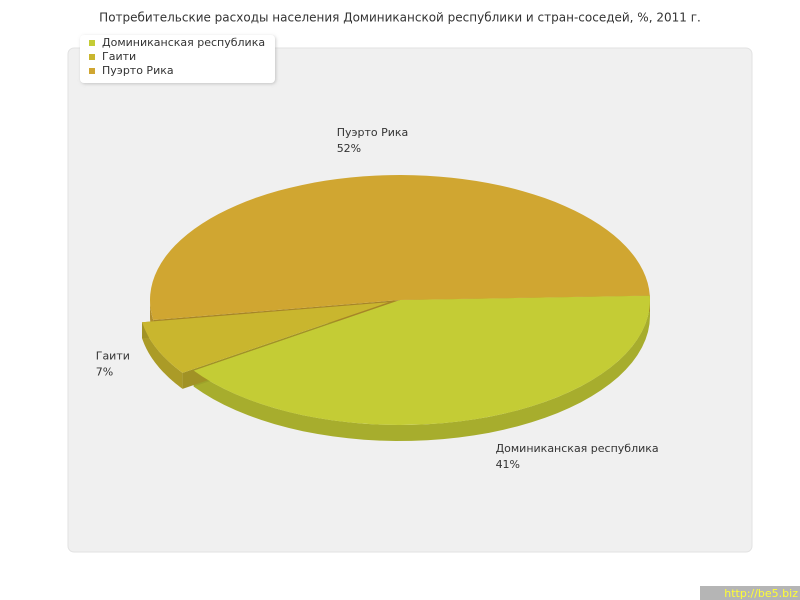 The width and height of the screenshot is (800, 600). Describe the element at coordinates (104, 371) in the screenshot. I see `slice-value-label: 7%` at that location.